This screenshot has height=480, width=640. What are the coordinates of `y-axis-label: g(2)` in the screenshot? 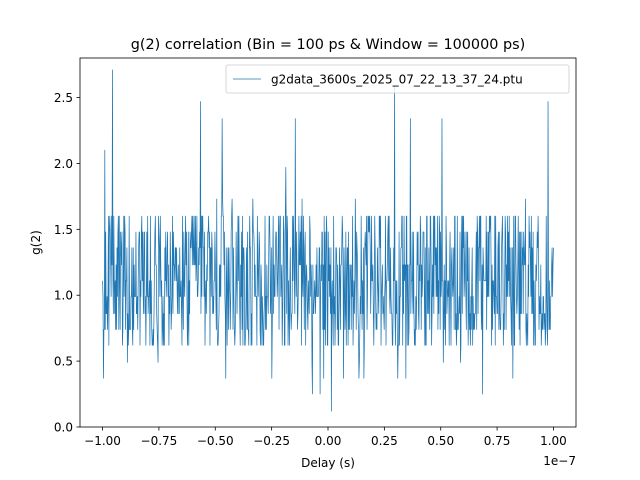 It's located at (36, 242).